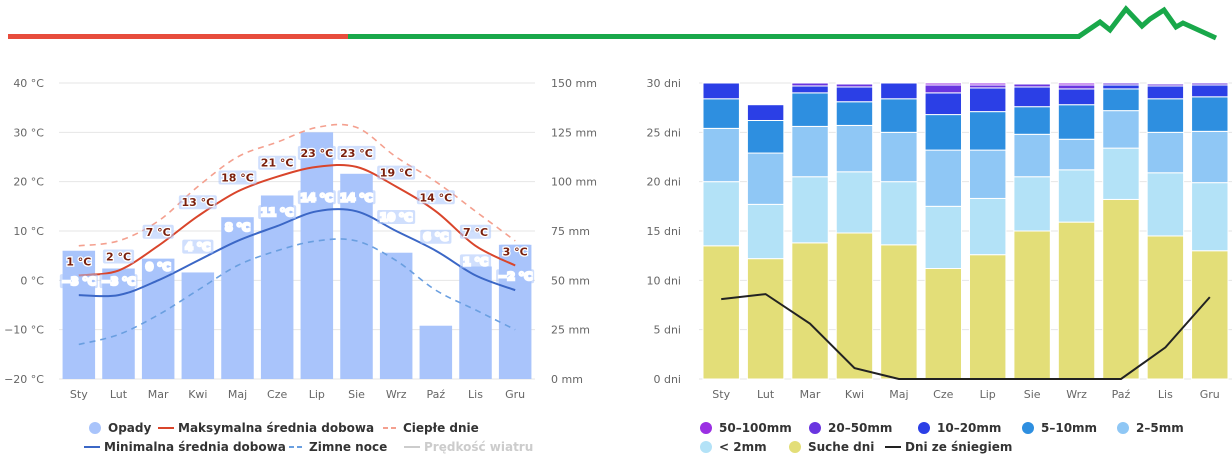 The height and width of the screenshot is (465, 1232). Describe the element at coordinates (574, 132) in the screenshot. I see `y-right-tick-label: 125 mm` at that location.